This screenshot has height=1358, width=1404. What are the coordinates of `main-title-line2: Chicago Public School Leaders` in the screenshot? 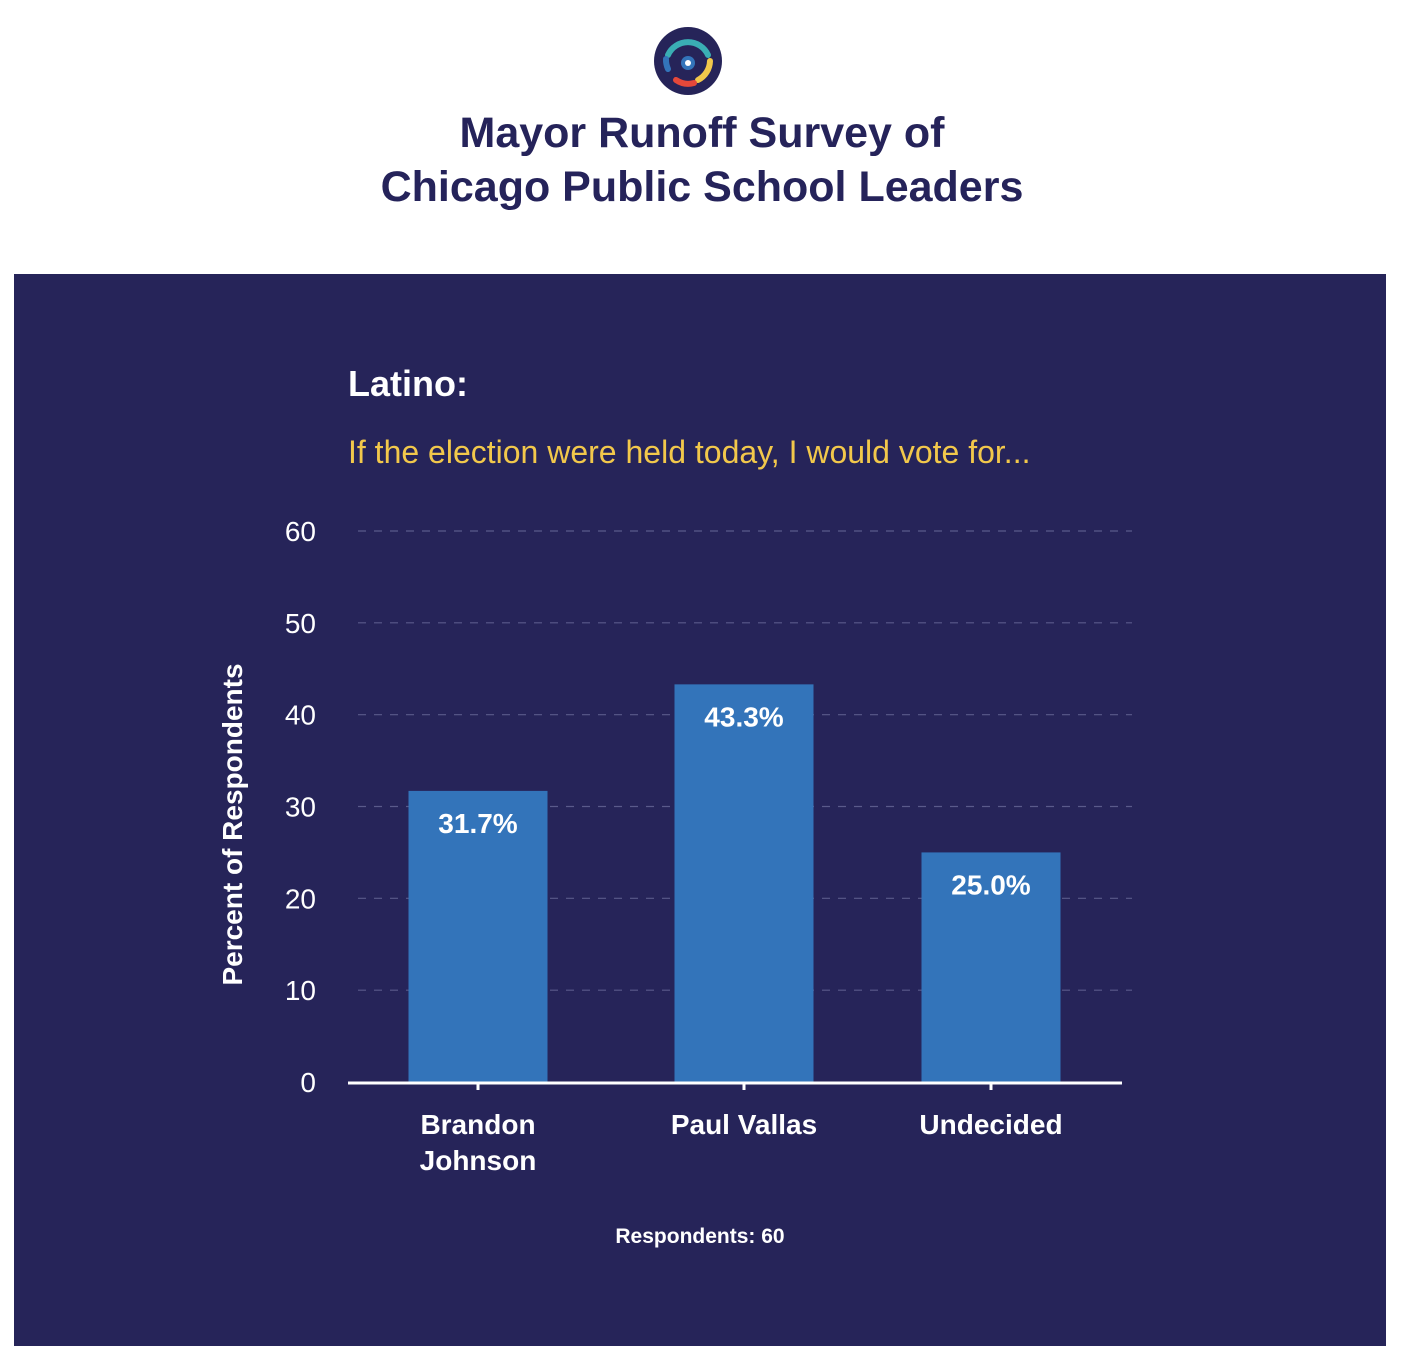 It's located at (702, 187).